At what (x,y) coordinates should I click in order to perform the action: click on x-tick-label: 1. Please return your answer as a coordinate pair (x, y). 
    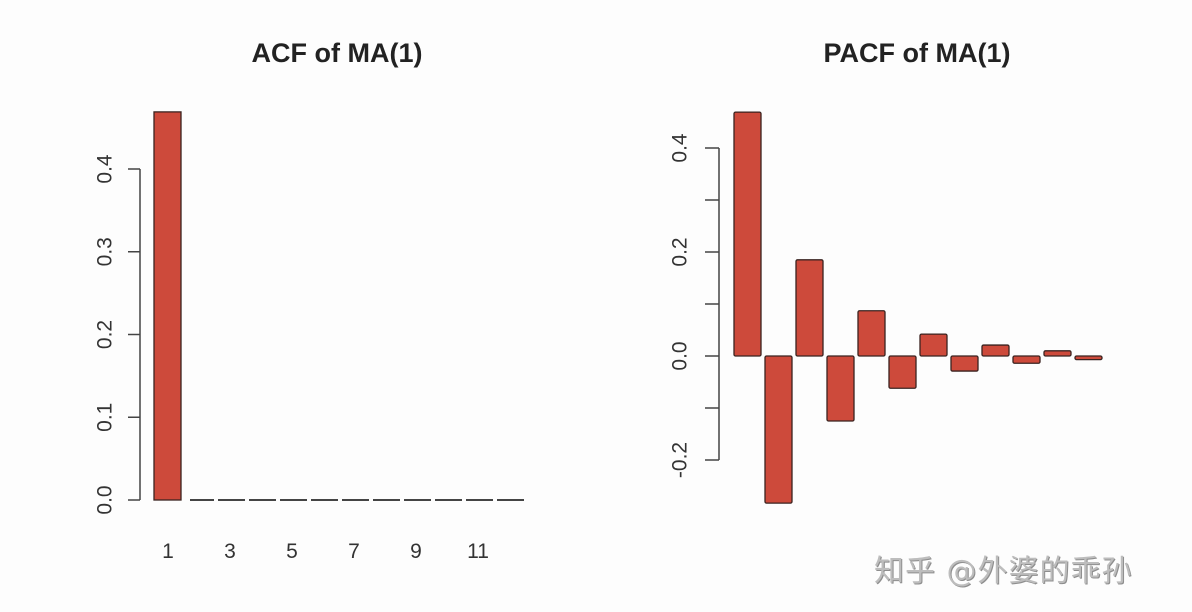
    Looking at the image, I should click on (168, 551).